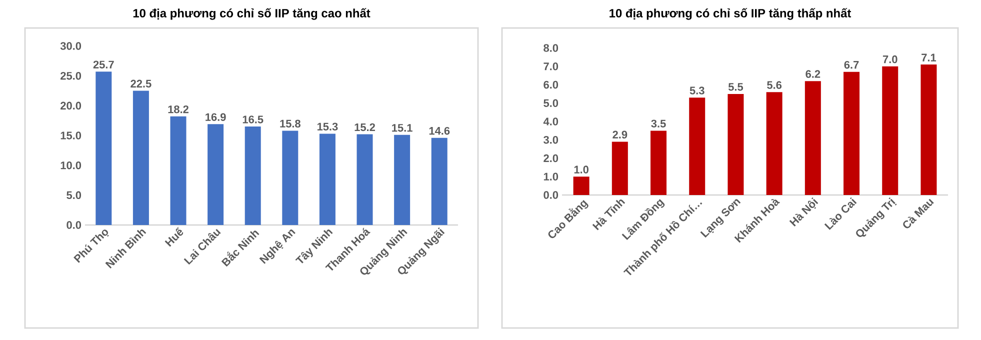 The height and width of the screenshot is (340, 981). What do you see at coordinates (813, 74) in the screenshot?
I see `data-label: 6.2` at bounding box center [813, 74].